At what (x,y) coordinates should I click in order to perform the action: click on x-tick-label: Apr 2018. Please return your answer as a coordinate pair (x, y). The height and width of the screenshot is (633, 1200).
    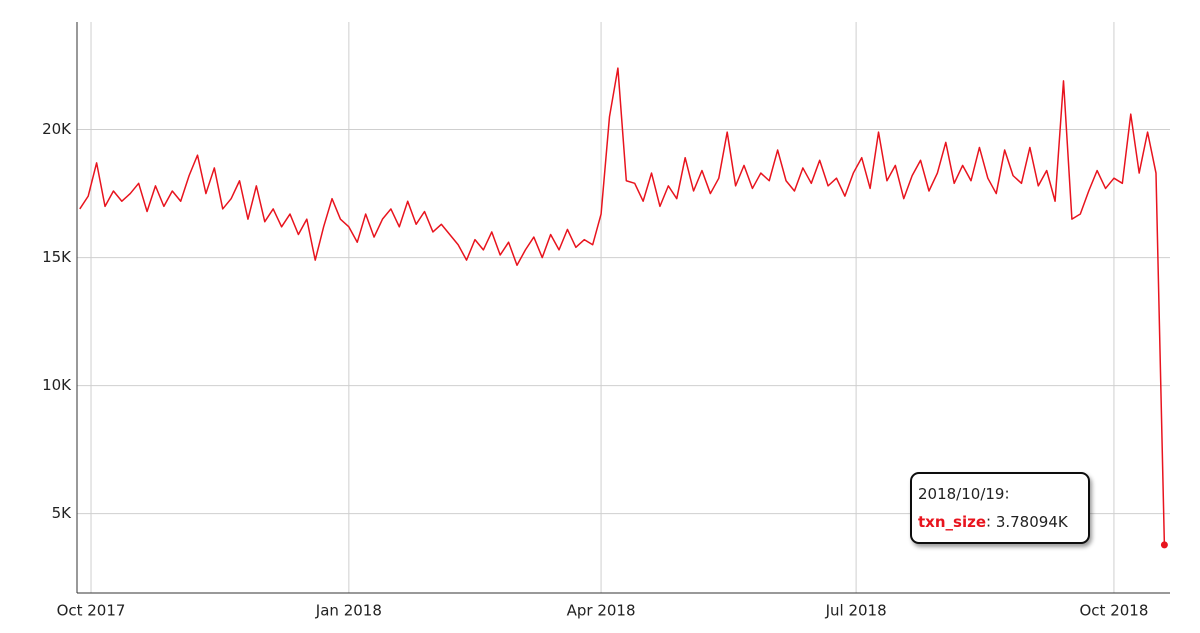
    Looking at the image, I should click on (601, 611).